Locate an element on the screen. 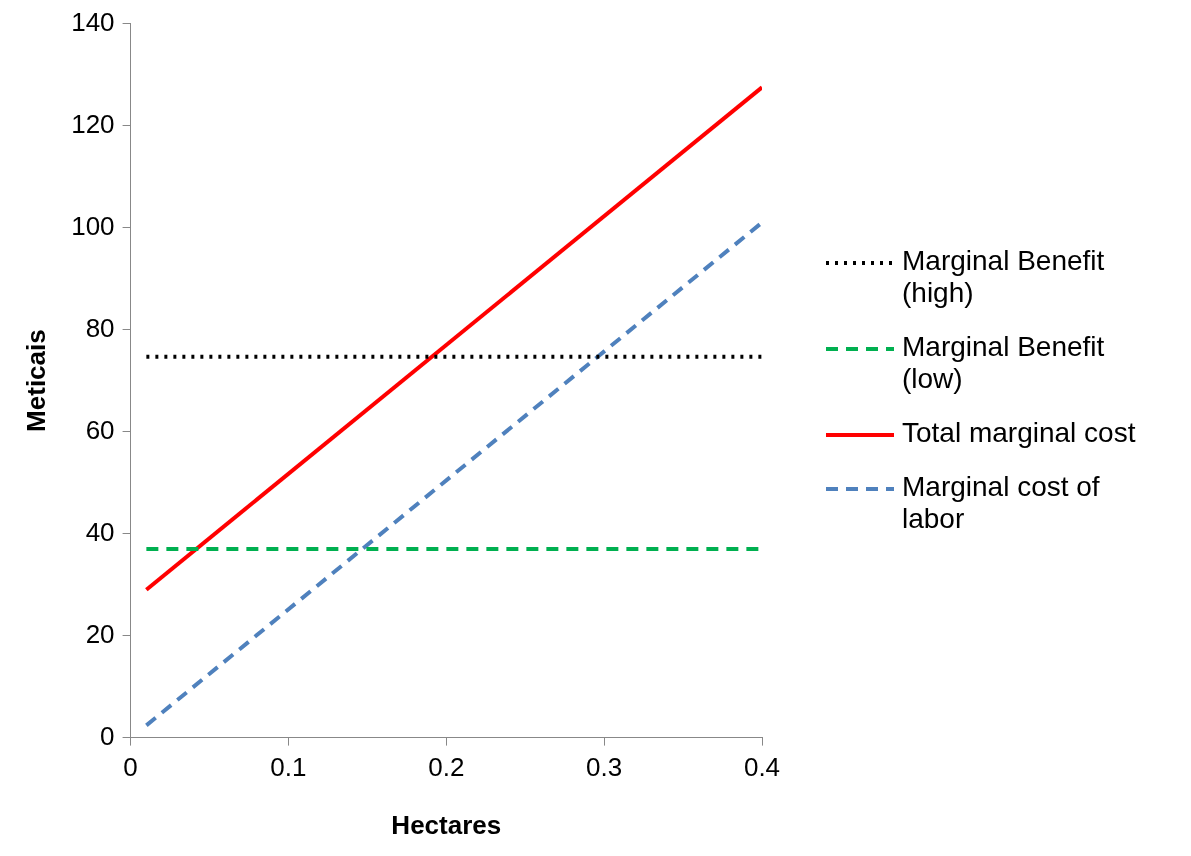 The width and height of the screenshot is (1191, 856). y-tick-label: 140 is located at coordinates (93, 21).